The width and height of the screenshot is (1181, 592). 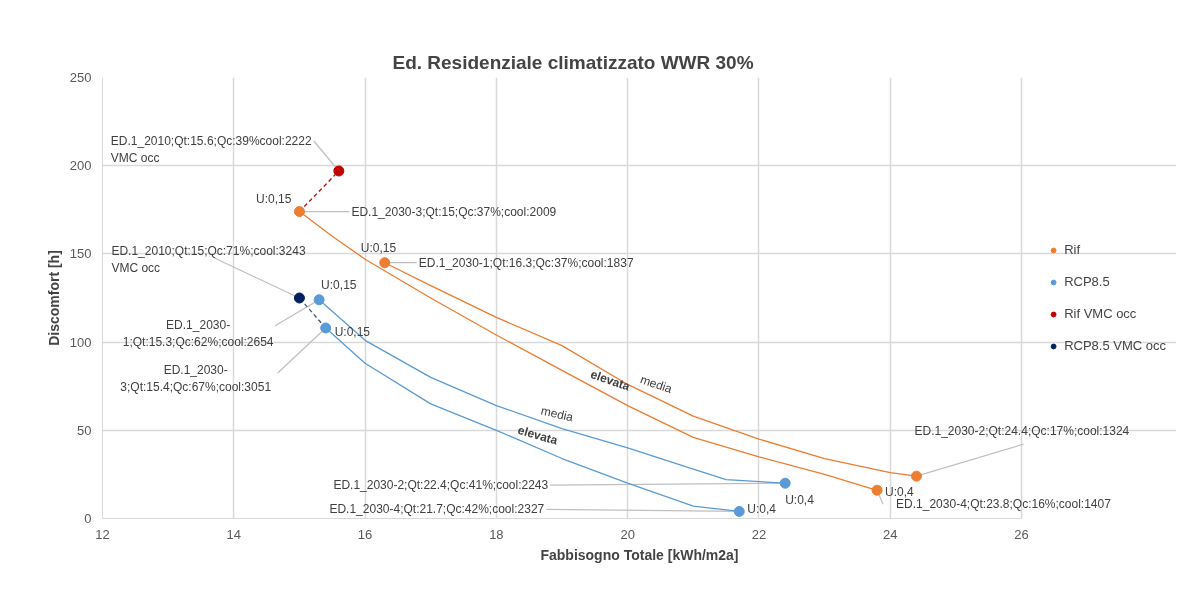 I want to click on x-tick-label: 22, so click(x=759, y=534).